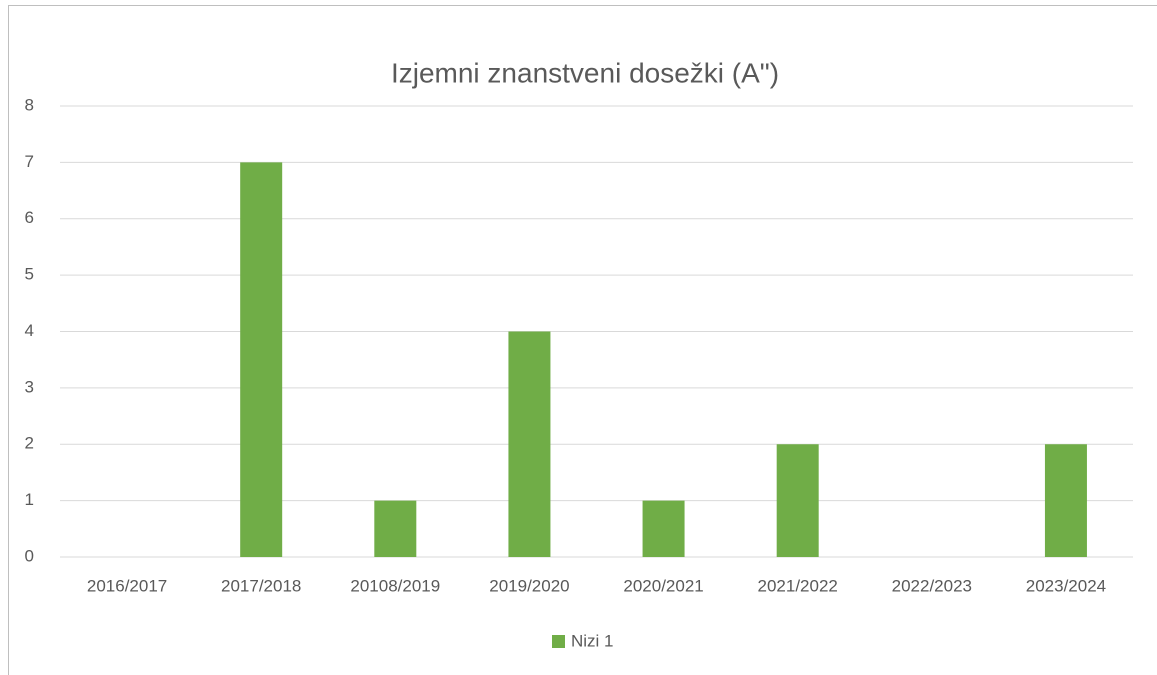 This screenshot has width=1157, height=675. What do you see at coordinates (29, 274) in the screenshot?
I see `y-tick-label: 5` at bounding box center [29, 274].